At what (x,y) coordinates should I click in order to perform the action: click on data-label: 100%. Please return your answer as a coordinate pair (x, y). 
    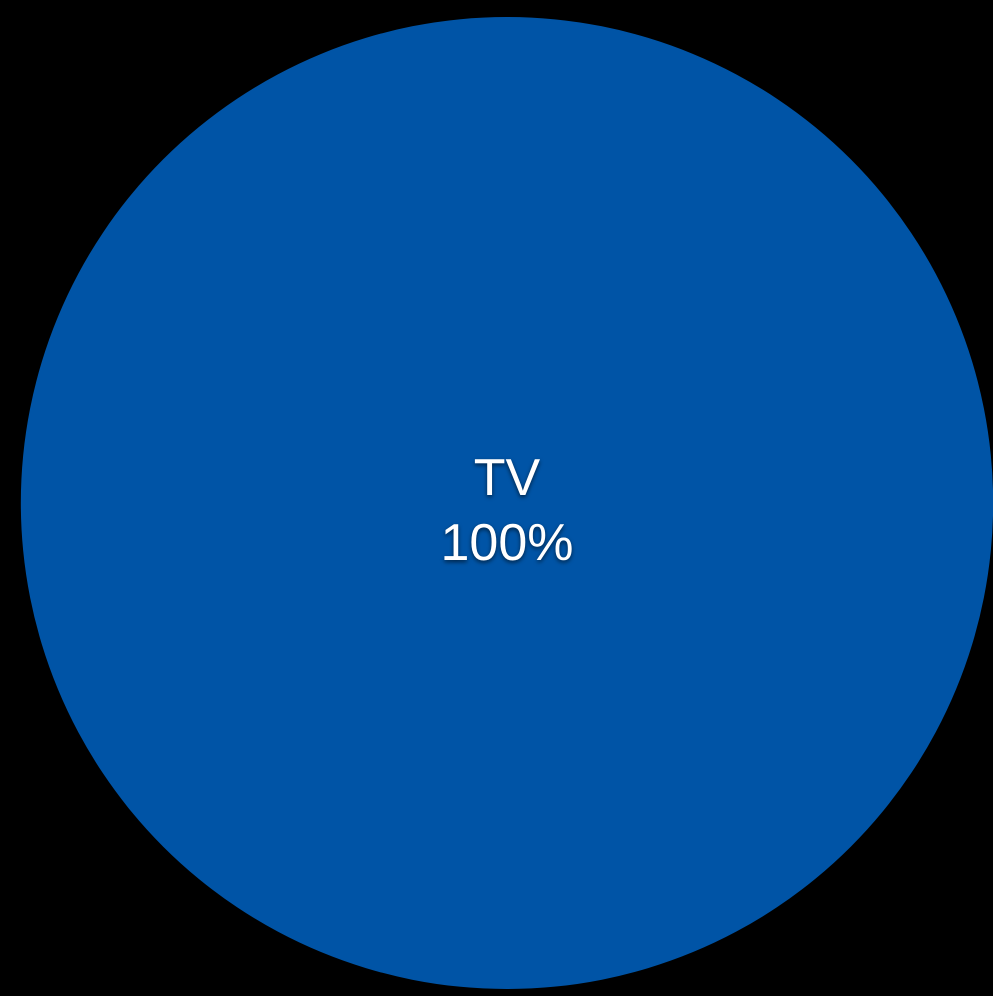
    Looking at the image, I should click on (507, 543).